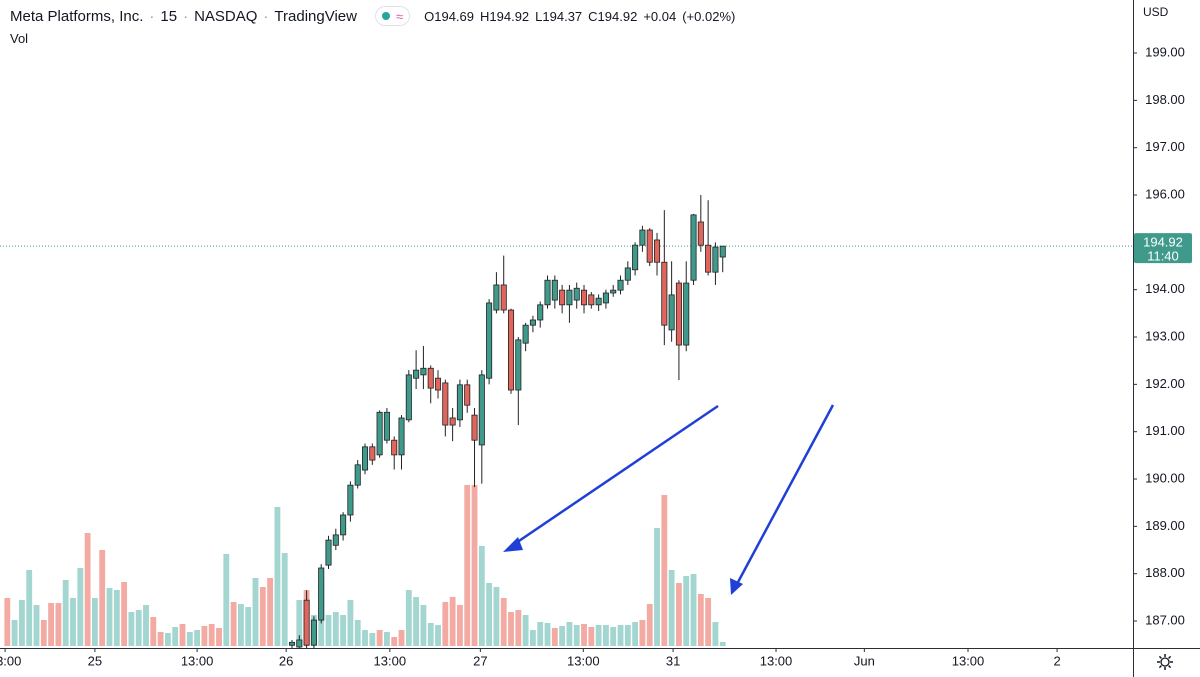 Image resolution: width=1200 pixels, height=677 pixels. Describe the element at coordinates (1163, 242) in the screenshot. I see `last-price-label: 194.92` at that location.